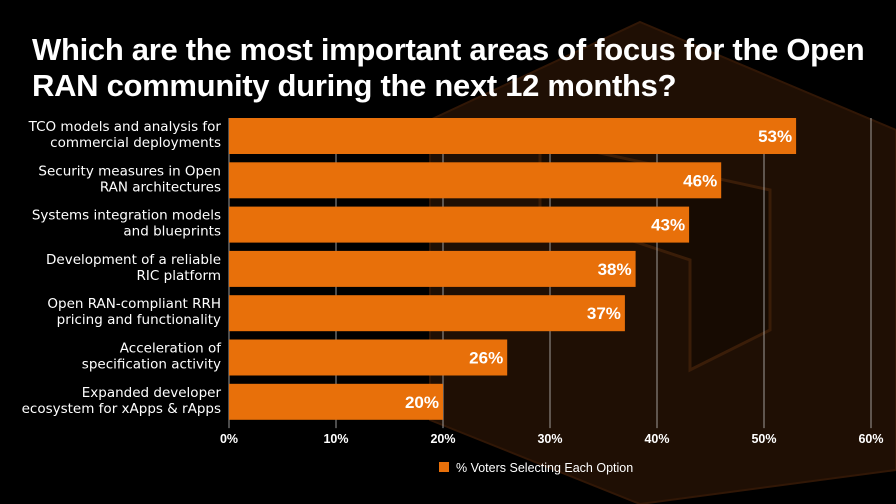 The width and height of the screenshot is (896, 504). What do you see at coordinates (151, 365) in the screenshot?
I see `category-label: specification activity` at bounding box center [151, 365].